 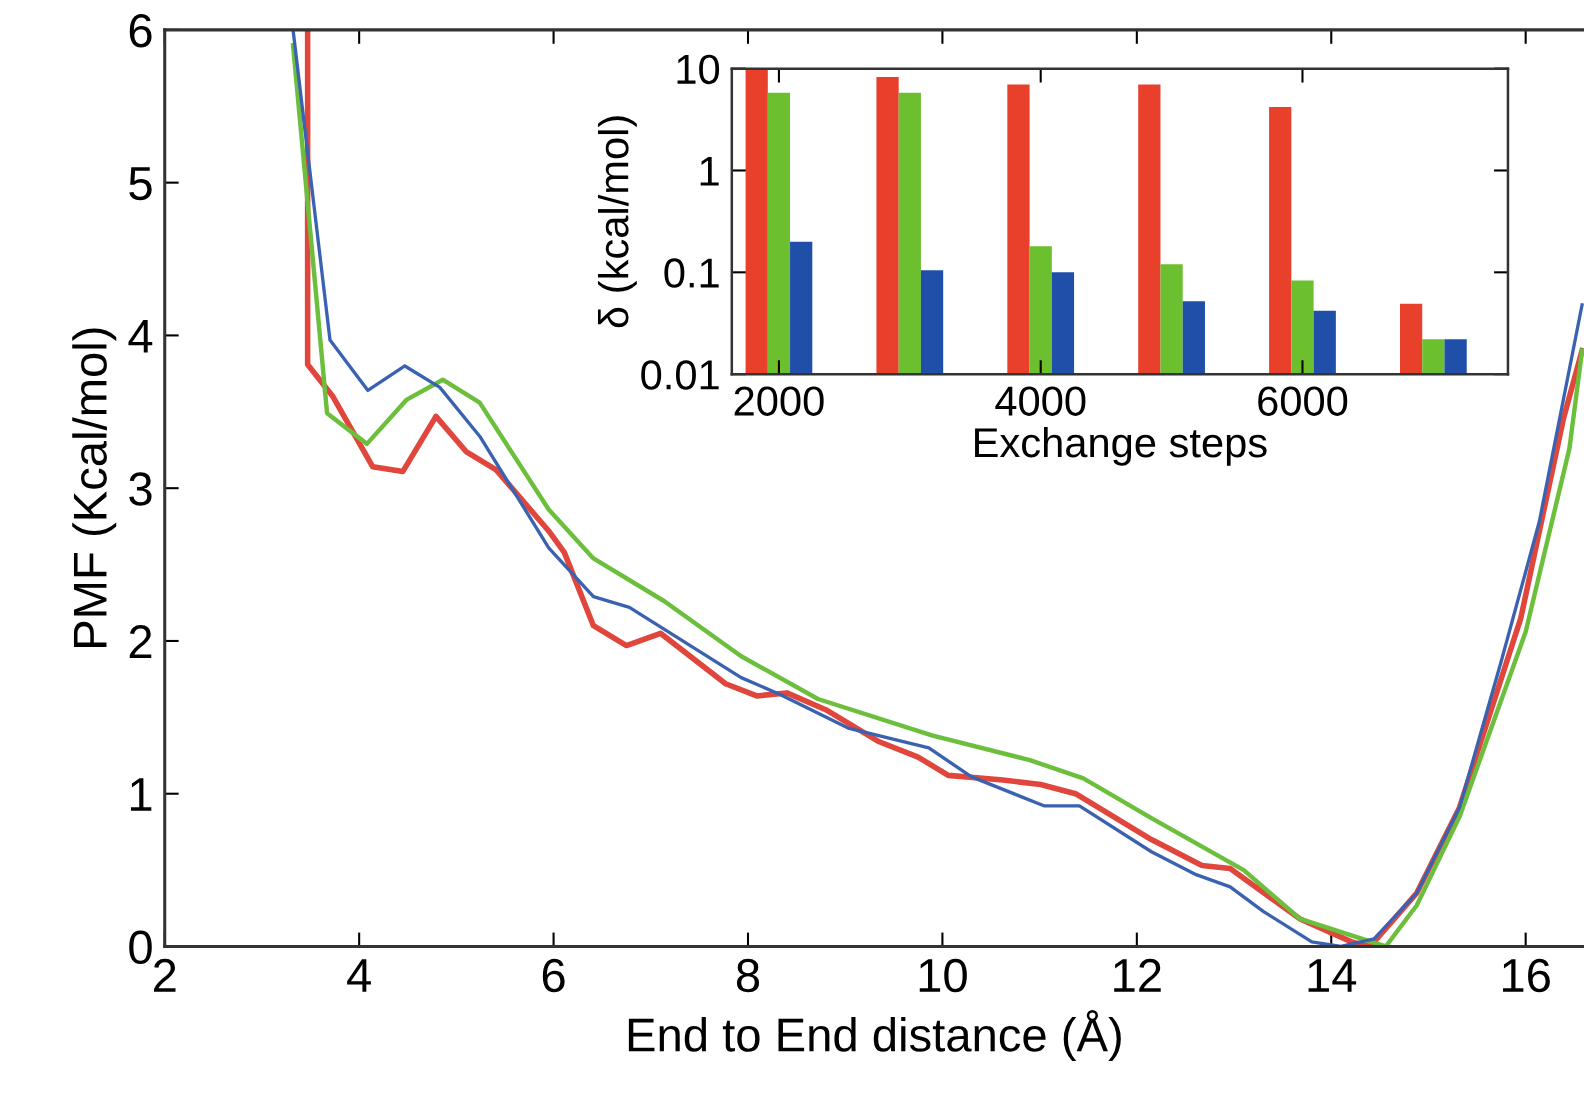 What do you see at coordinates (94, 487) in the screenshot?
I see `y-axis-title: PMF (Kcal/mol)` at bounding box center [94, 487].